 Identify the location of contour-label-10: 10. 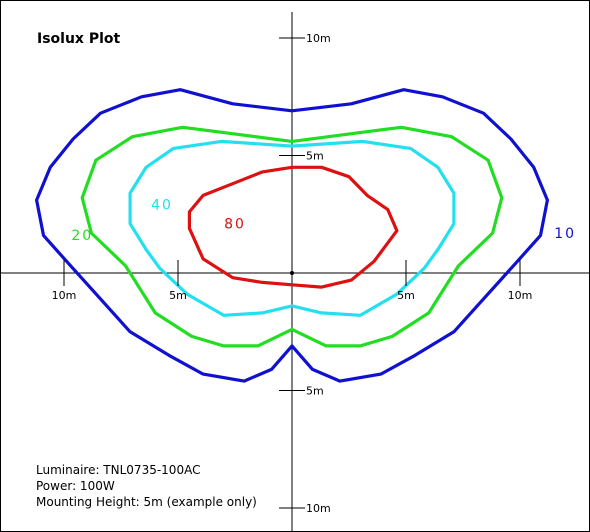
(565, 234).